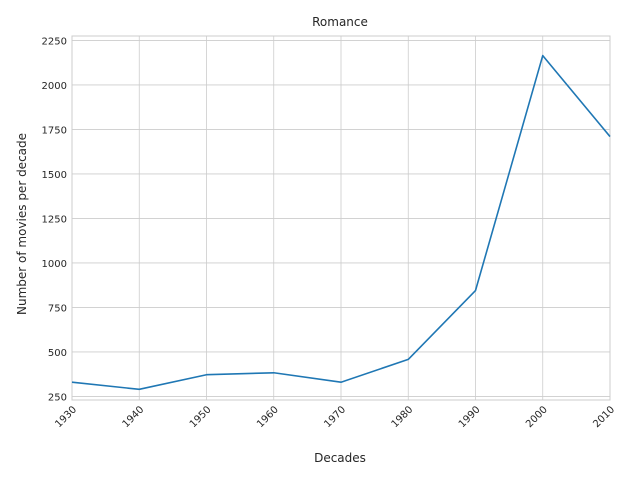 The image size is (640, 480). Describe the element at coordinates (54, 175) in the screenshot. I see `y-tick-label: 1500` at that location.